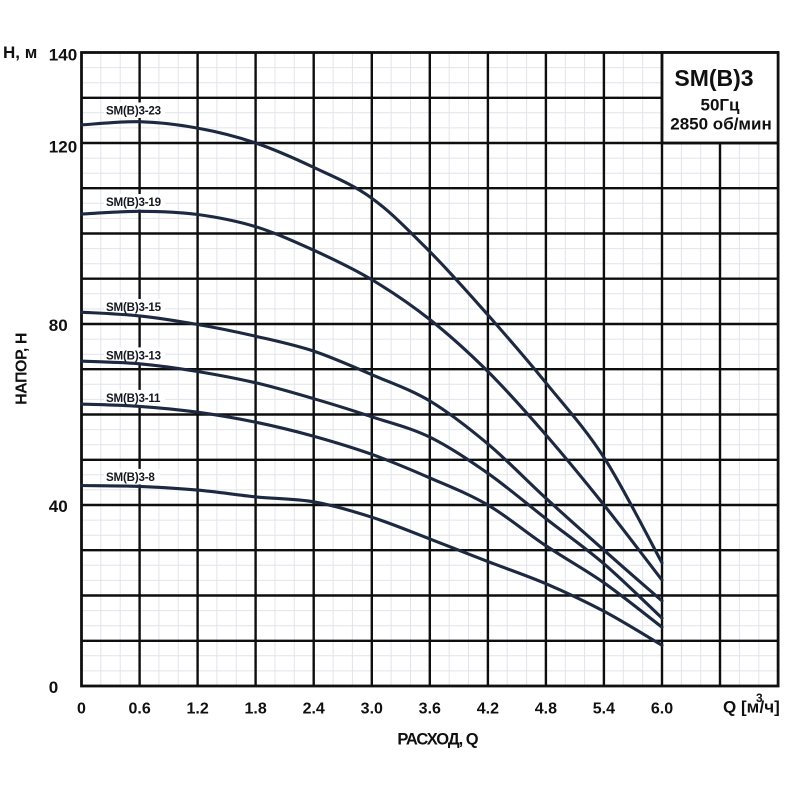 The height and width of the screenshot is (805, 800). Describe the element at coordinates (314, 709) in the screenshot. I see `svg-text: 2.4` at that location.